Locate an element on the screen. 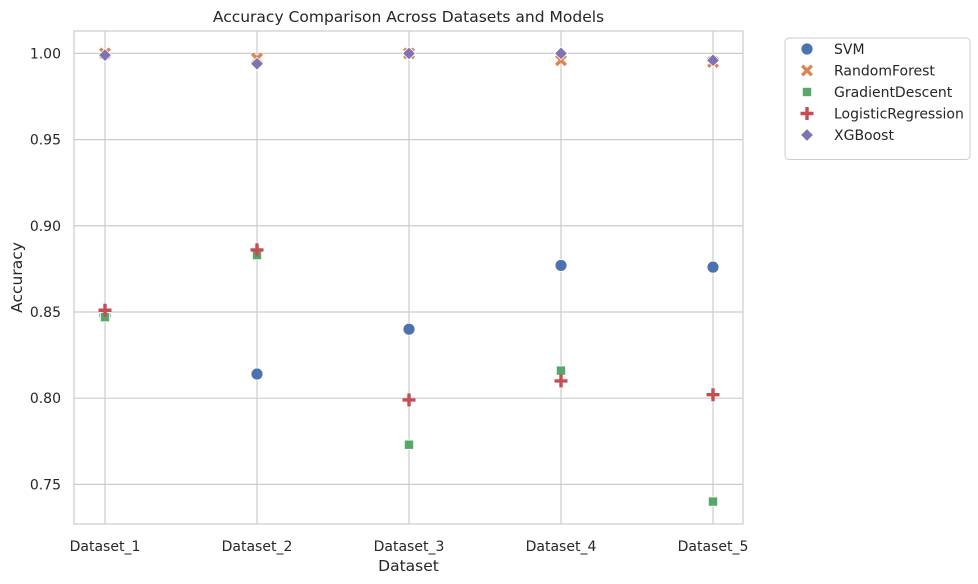 The width and height of the screenshot is (978, 584). y-tick-label: 0.85 is located at coordinates (45, 313).